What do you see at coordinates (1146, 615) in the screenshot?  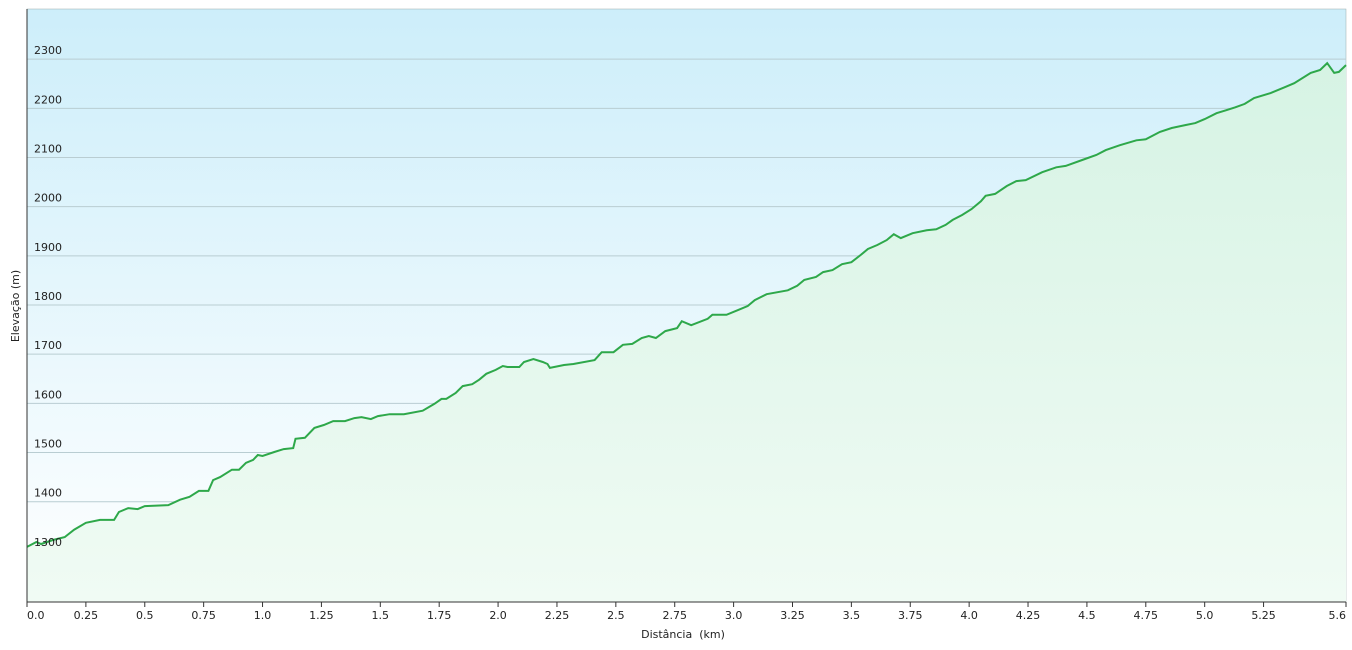 I see `x-tick-label: 4.75` at bounding box center [1146, 615].